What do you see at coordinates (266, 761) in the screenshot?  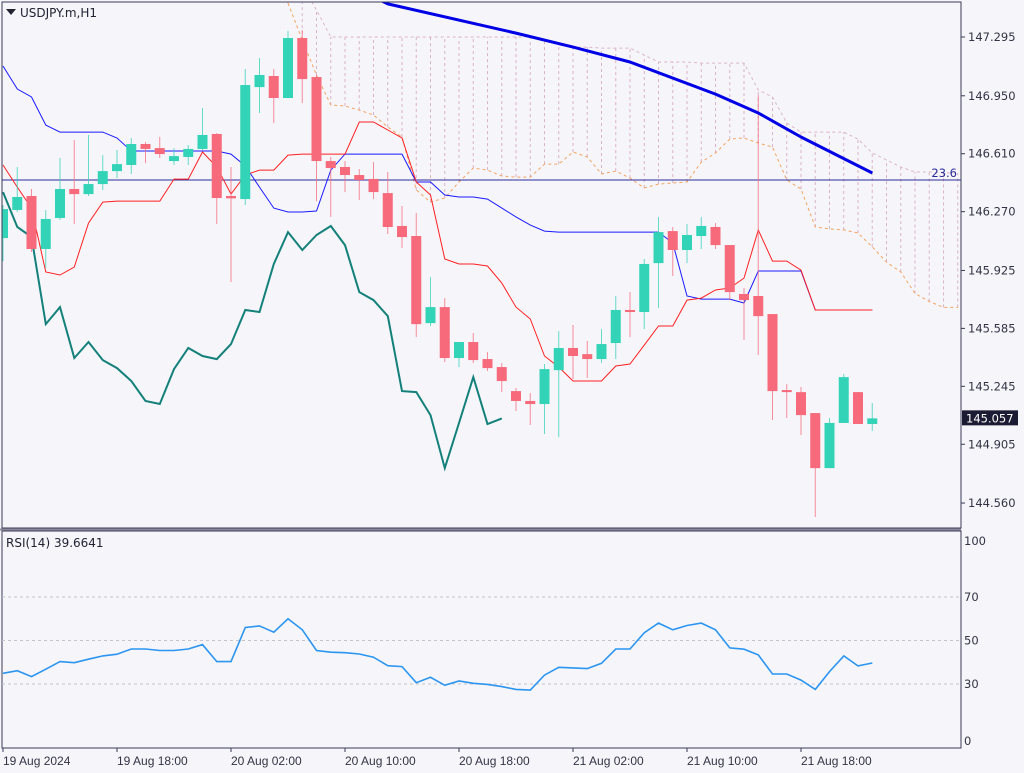 I see `time-tick-label: 20 Aug 02:00` at bounding box center [266, 761].